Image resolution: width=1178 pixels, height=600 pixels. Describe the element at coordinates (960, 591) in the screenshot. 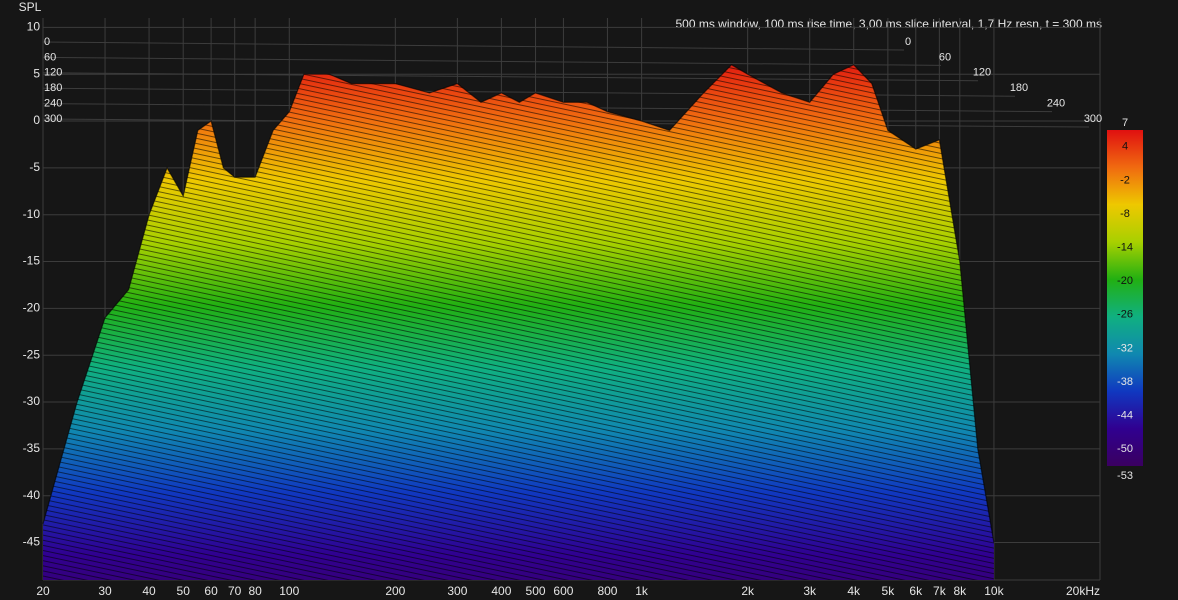

I see `x-tick-label: 8k` at that location.